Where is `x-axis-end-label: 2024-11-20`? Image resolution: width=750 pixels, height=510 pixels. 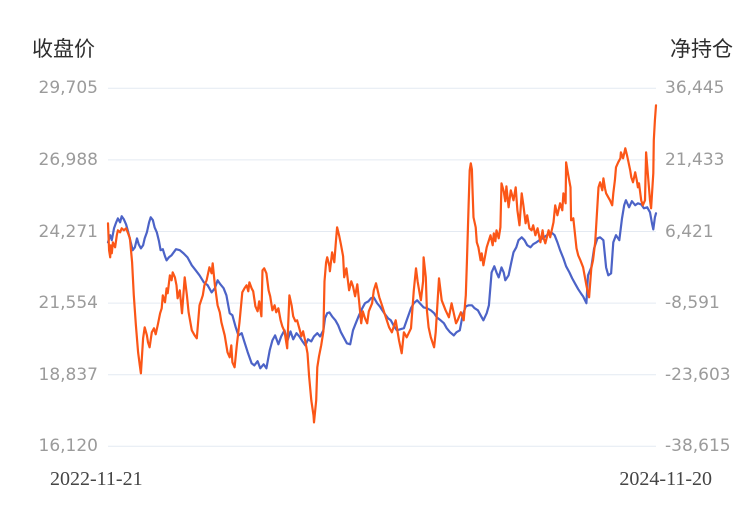
x-axis-end-label: 2024-11-20 is located at coordinates (665, 479).